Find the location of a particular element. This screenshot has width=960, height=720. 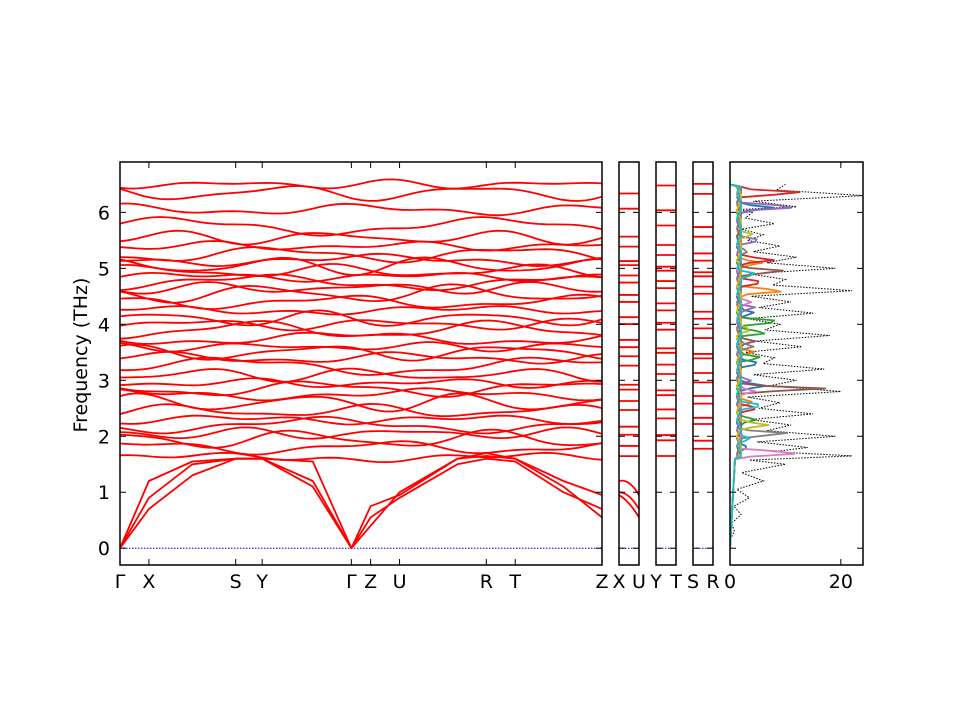

x-tick-label: 20 is located at coordinates (841, 582).